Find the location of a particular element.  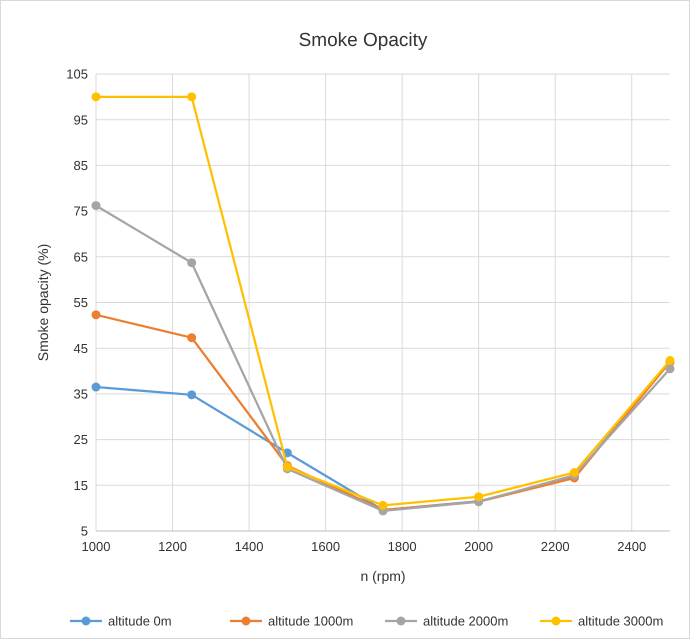

x-tick-label: 2200 is located at coordinates (555, 546).